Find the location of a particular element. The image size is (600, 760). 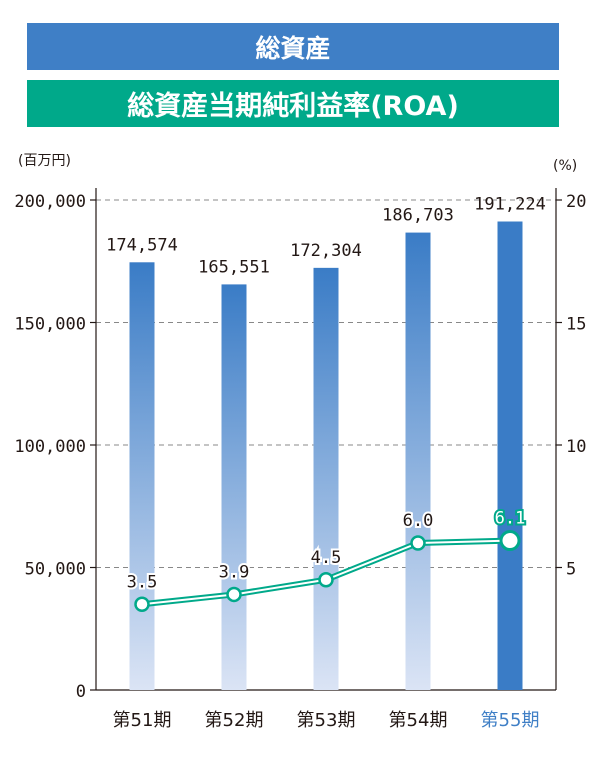

roa-value-label: 6.1 is located at coordinates (510, 519).